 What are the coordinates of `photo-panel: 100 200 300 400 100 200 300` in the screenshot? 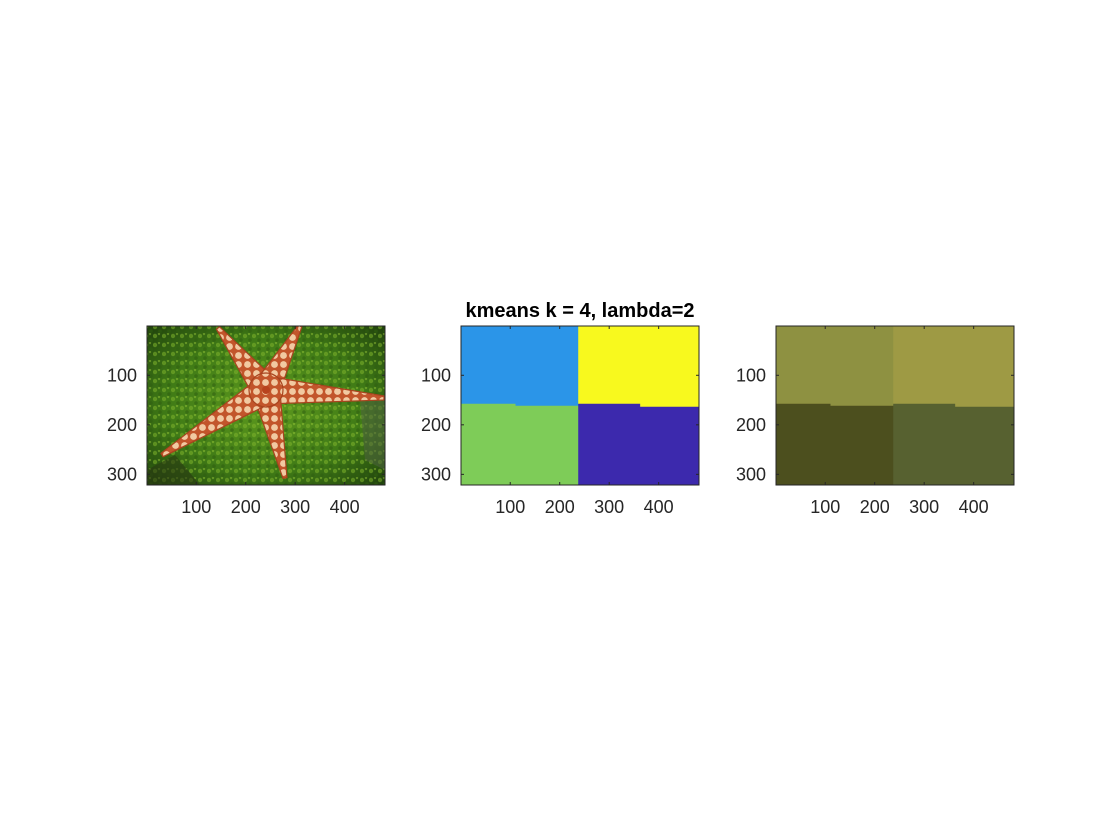 It's located at (246, 421).